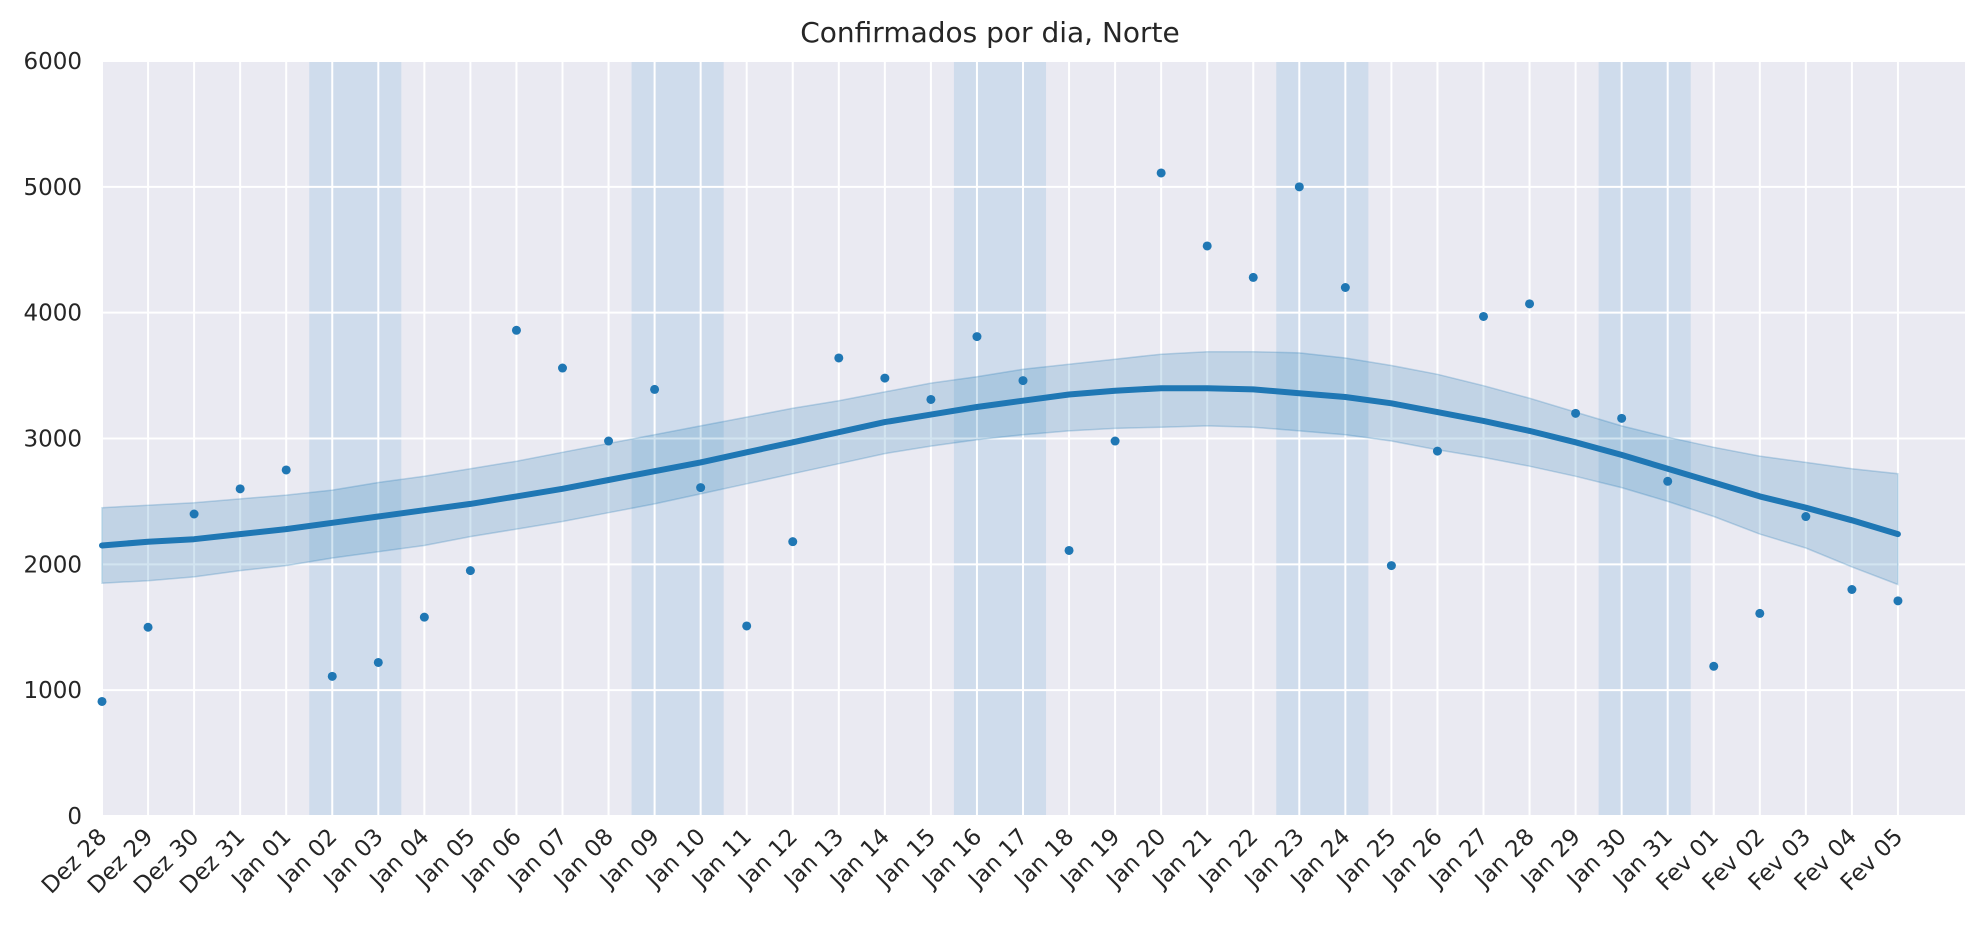 Image resolution: width=1981 pixels, height=935 pixels. I want to click on y-axis-ticks: 0 1000 2000 3000 4000 5000 6000, so click(52, 439).